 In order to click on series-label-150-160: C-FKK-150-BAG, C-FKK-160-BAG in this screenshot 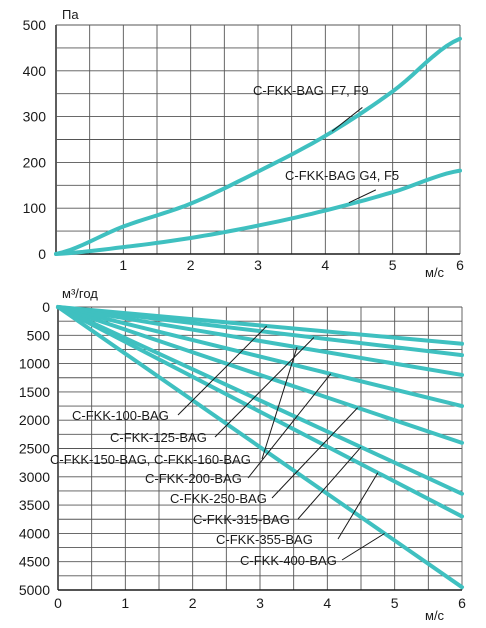, I will do `click(150, 459)`.